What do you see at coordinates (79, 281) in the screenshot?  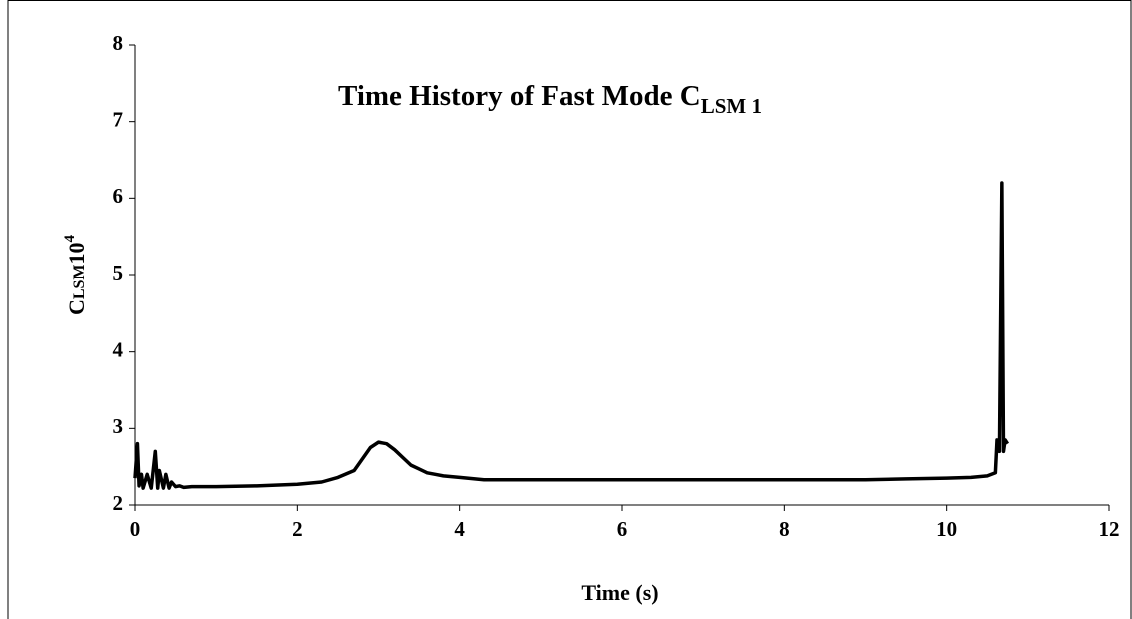 I see `y-label-sub: LSM` at bounding box center [79, 281].